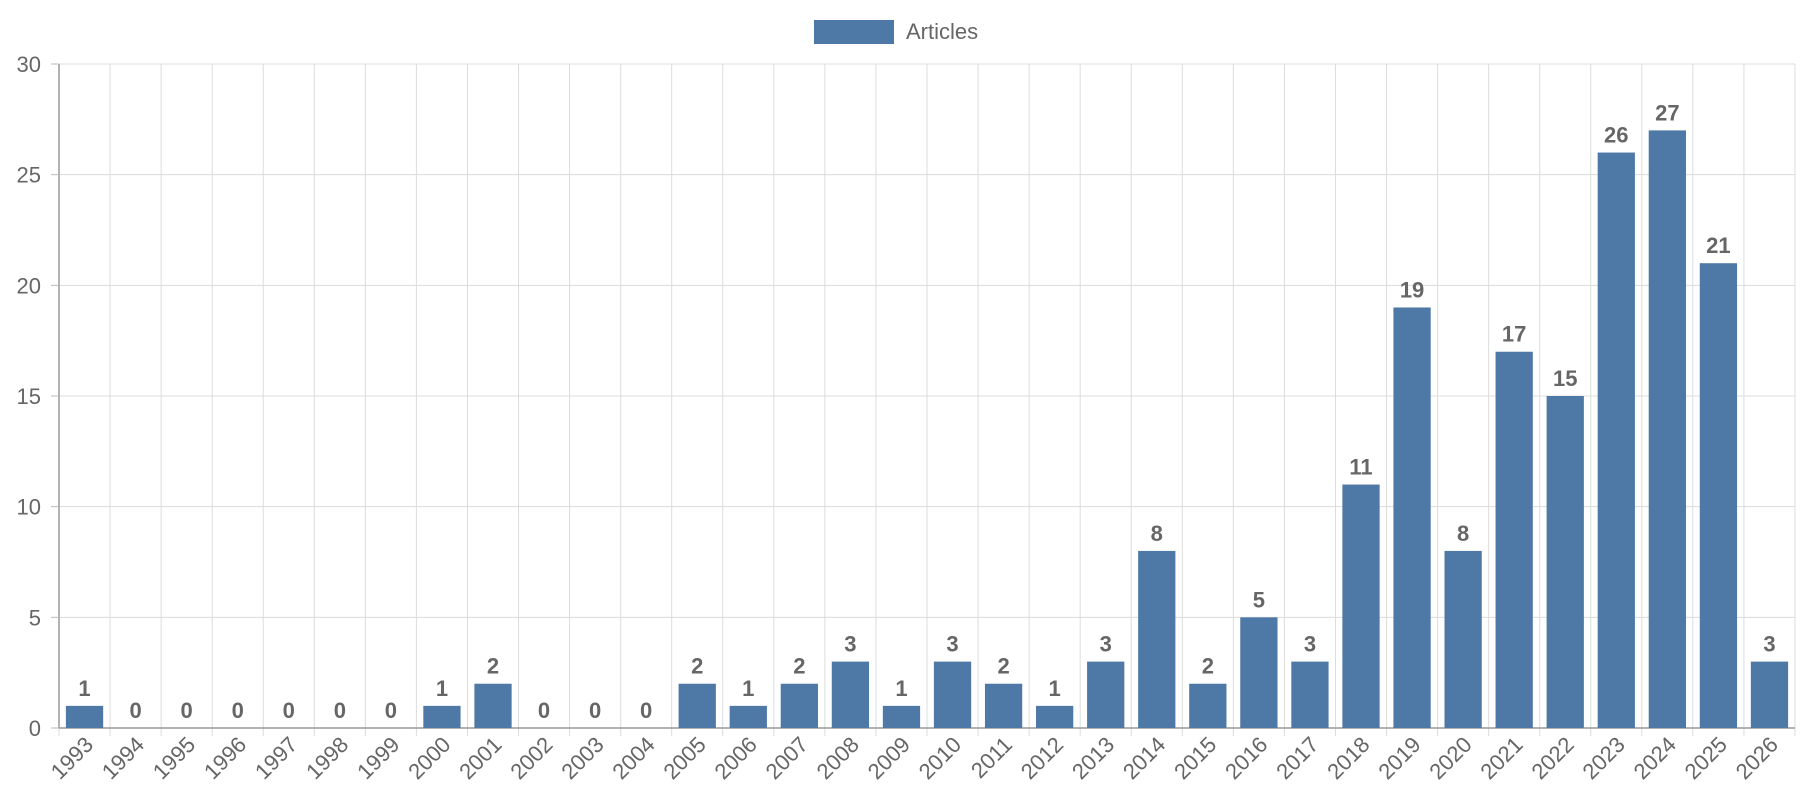 This screenshot has width=1800, height=800. Describe the element at coordinates (84, 716) in the screenshot. I see `bar-1993` at that location.